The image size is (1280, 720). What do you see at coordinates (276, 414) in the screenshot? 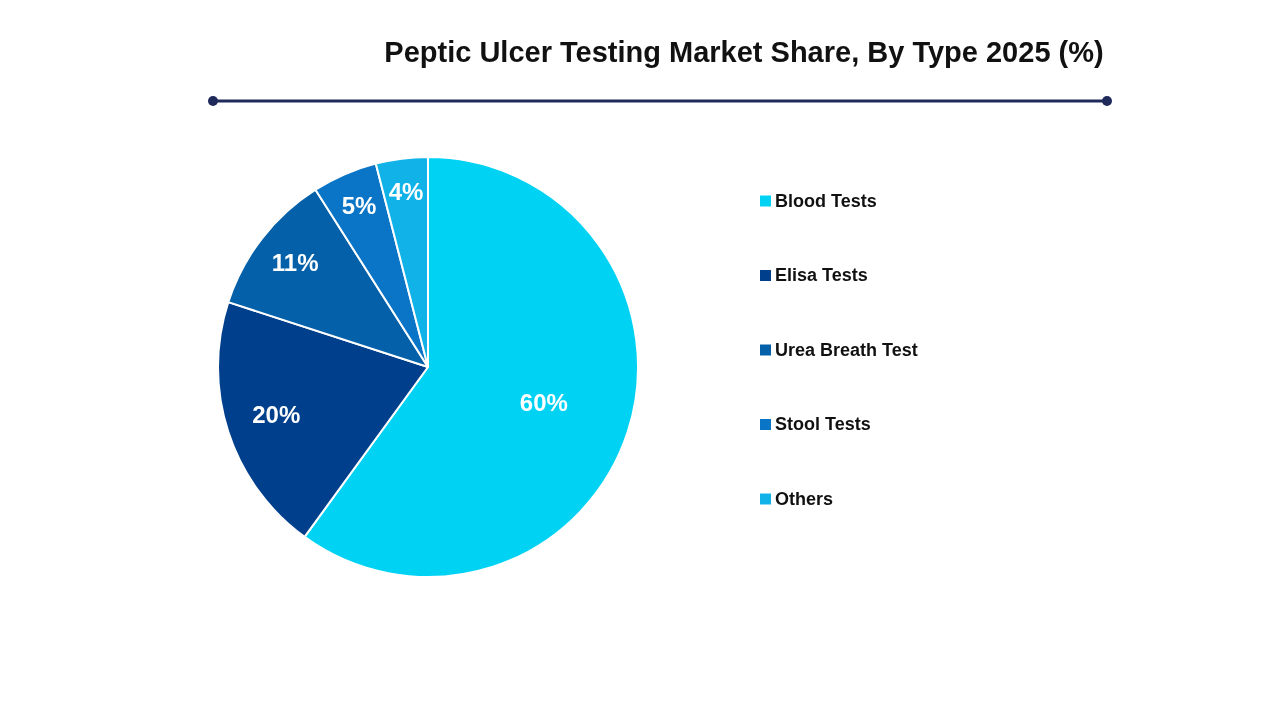
I see `data-label: 20%` at bounding box center [276, 414].